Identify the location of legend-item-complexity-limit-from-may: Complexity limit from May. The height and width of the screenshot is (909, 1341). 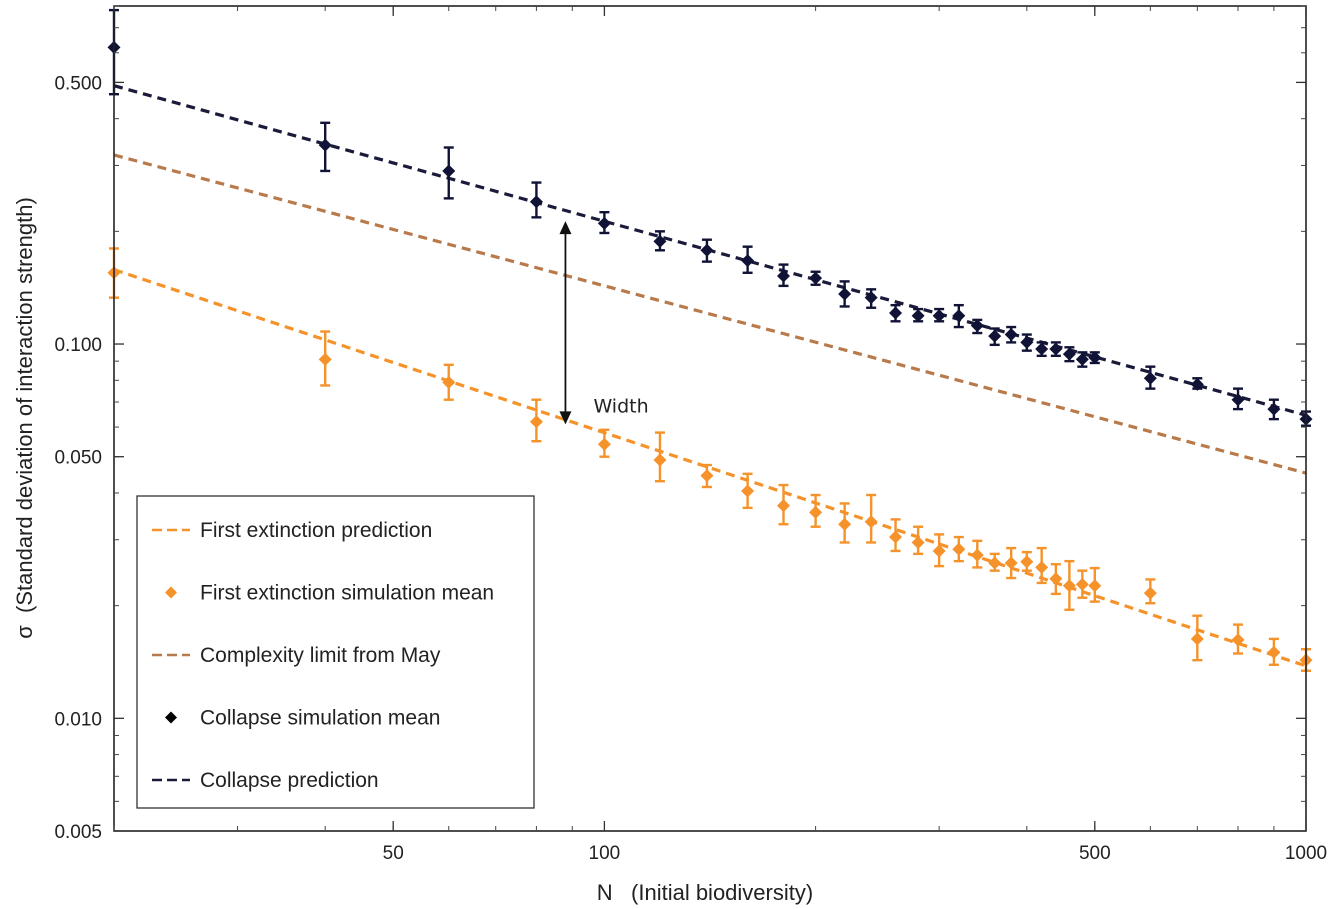
(296, 655).